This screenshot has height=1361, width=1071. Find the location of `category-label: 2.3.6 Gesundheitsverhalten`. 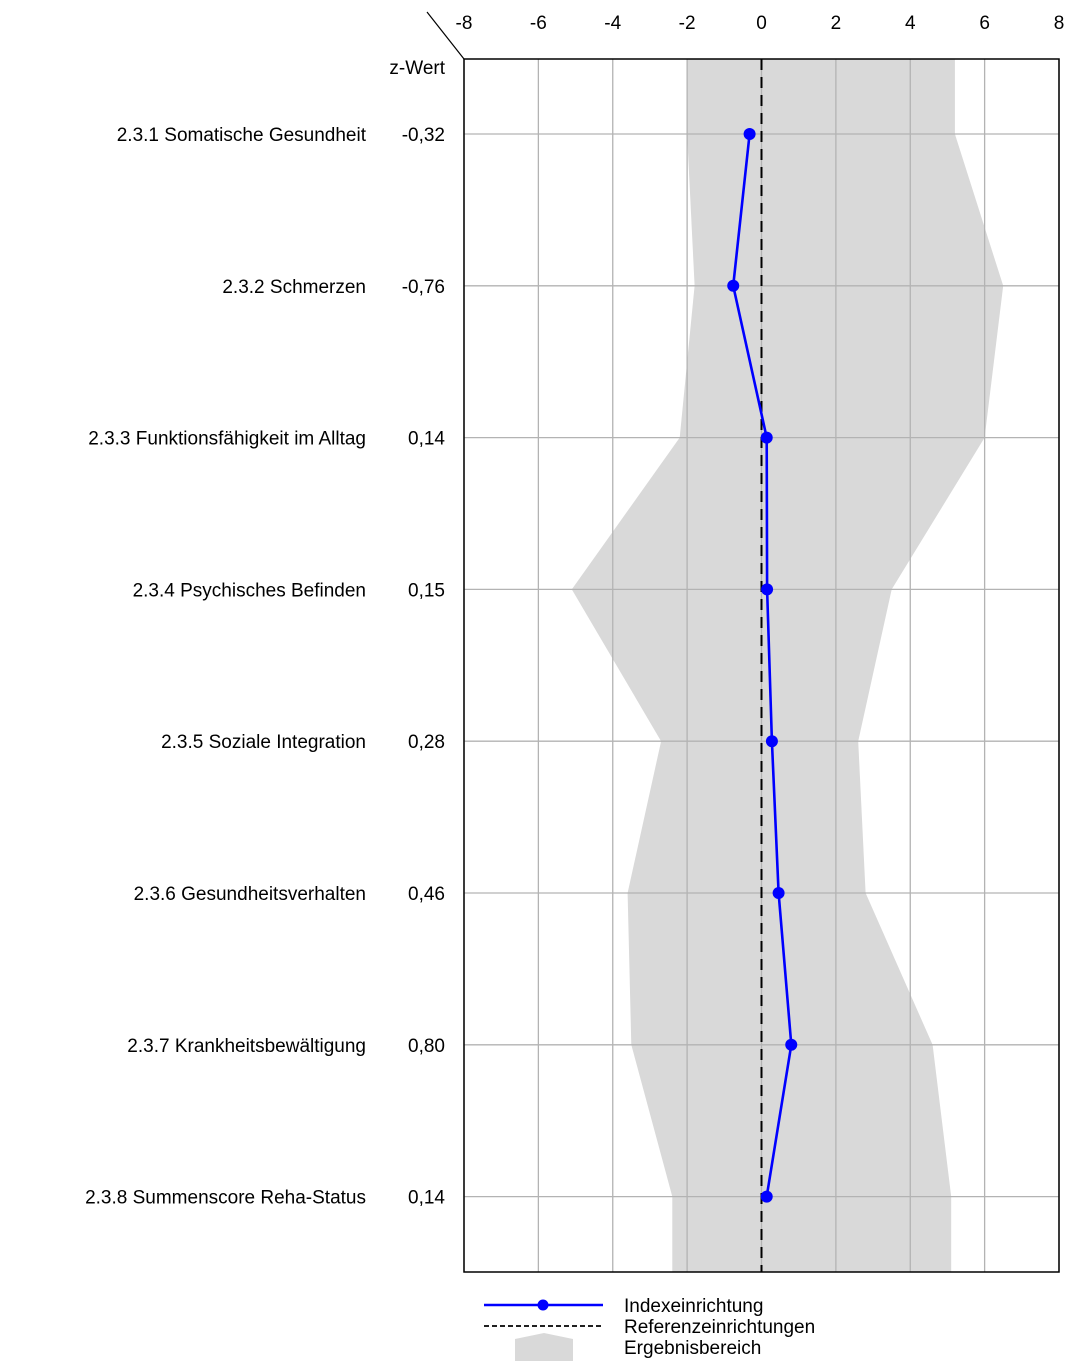

category-label: 2.3.6 Gesundheitsverhalten is located at coordinates (250, 894).